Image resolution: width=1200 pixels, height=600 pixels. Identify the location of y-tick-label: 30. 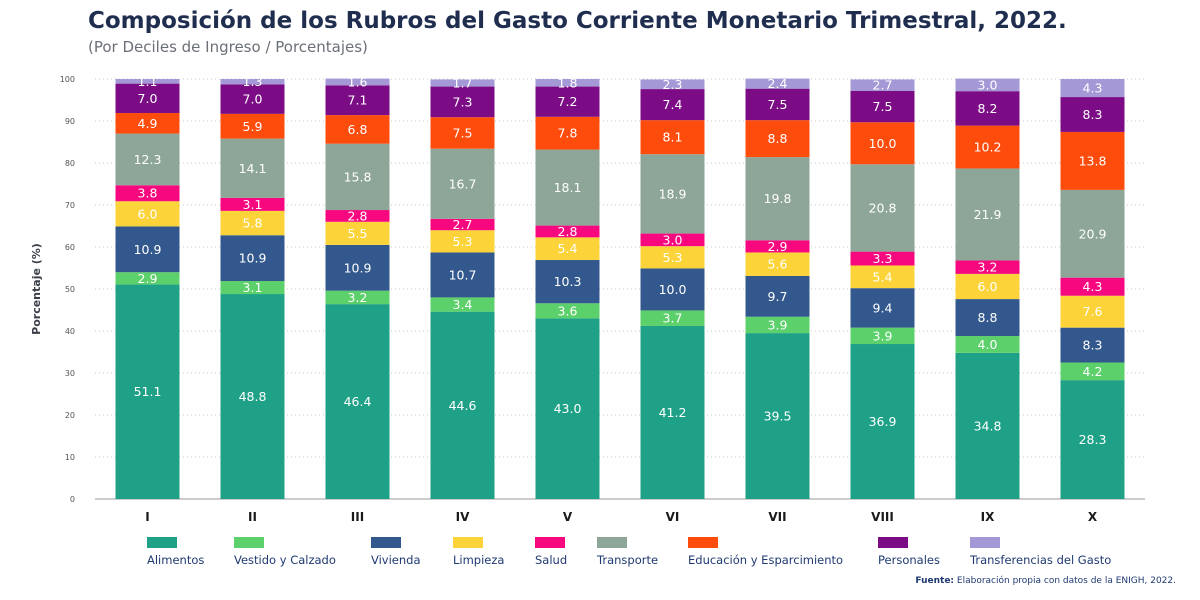
(70, 373).